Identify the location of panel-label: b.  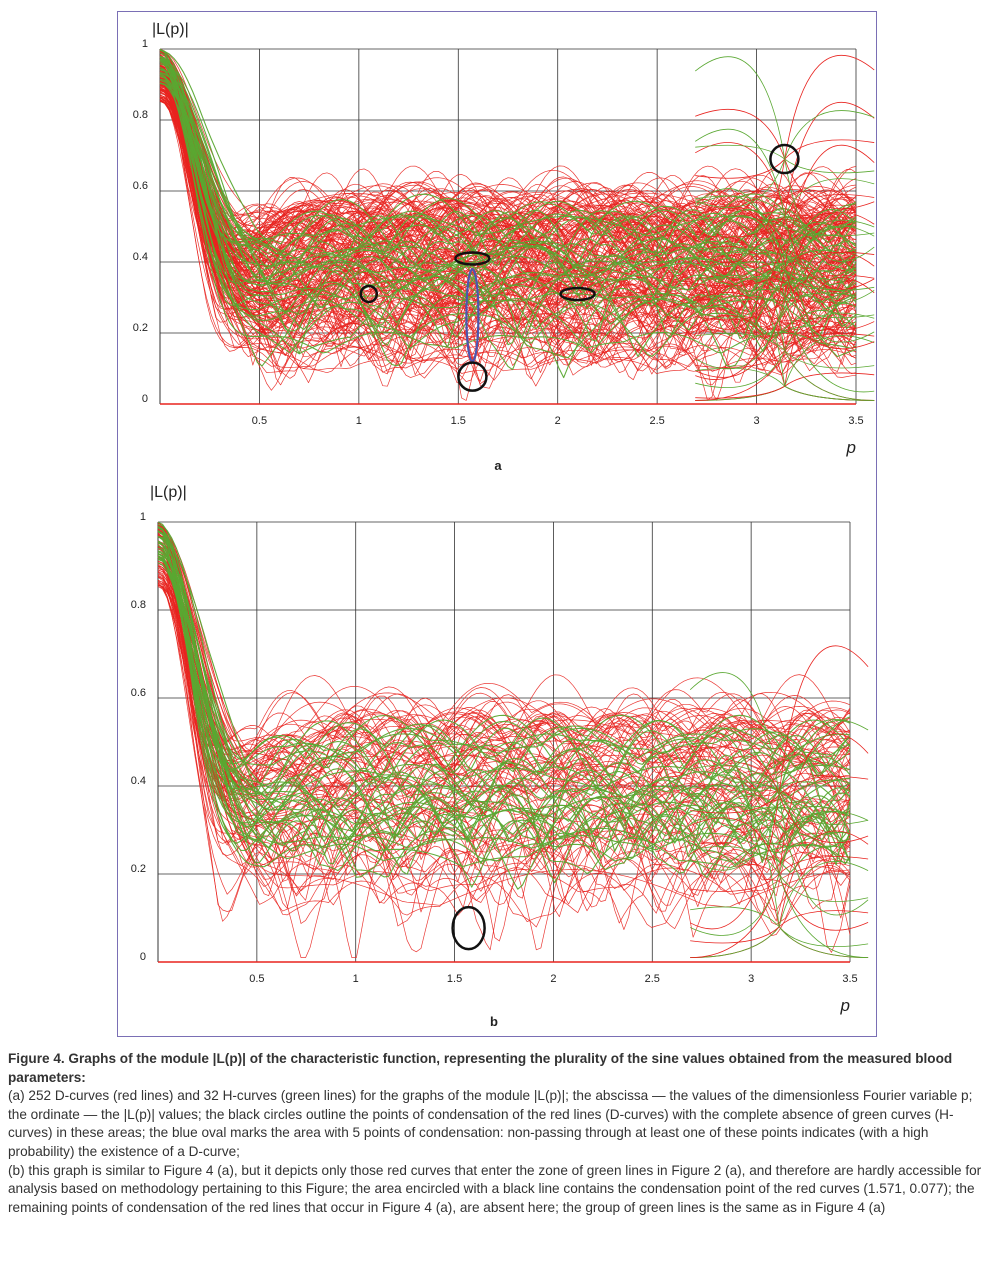
(494, 1021).